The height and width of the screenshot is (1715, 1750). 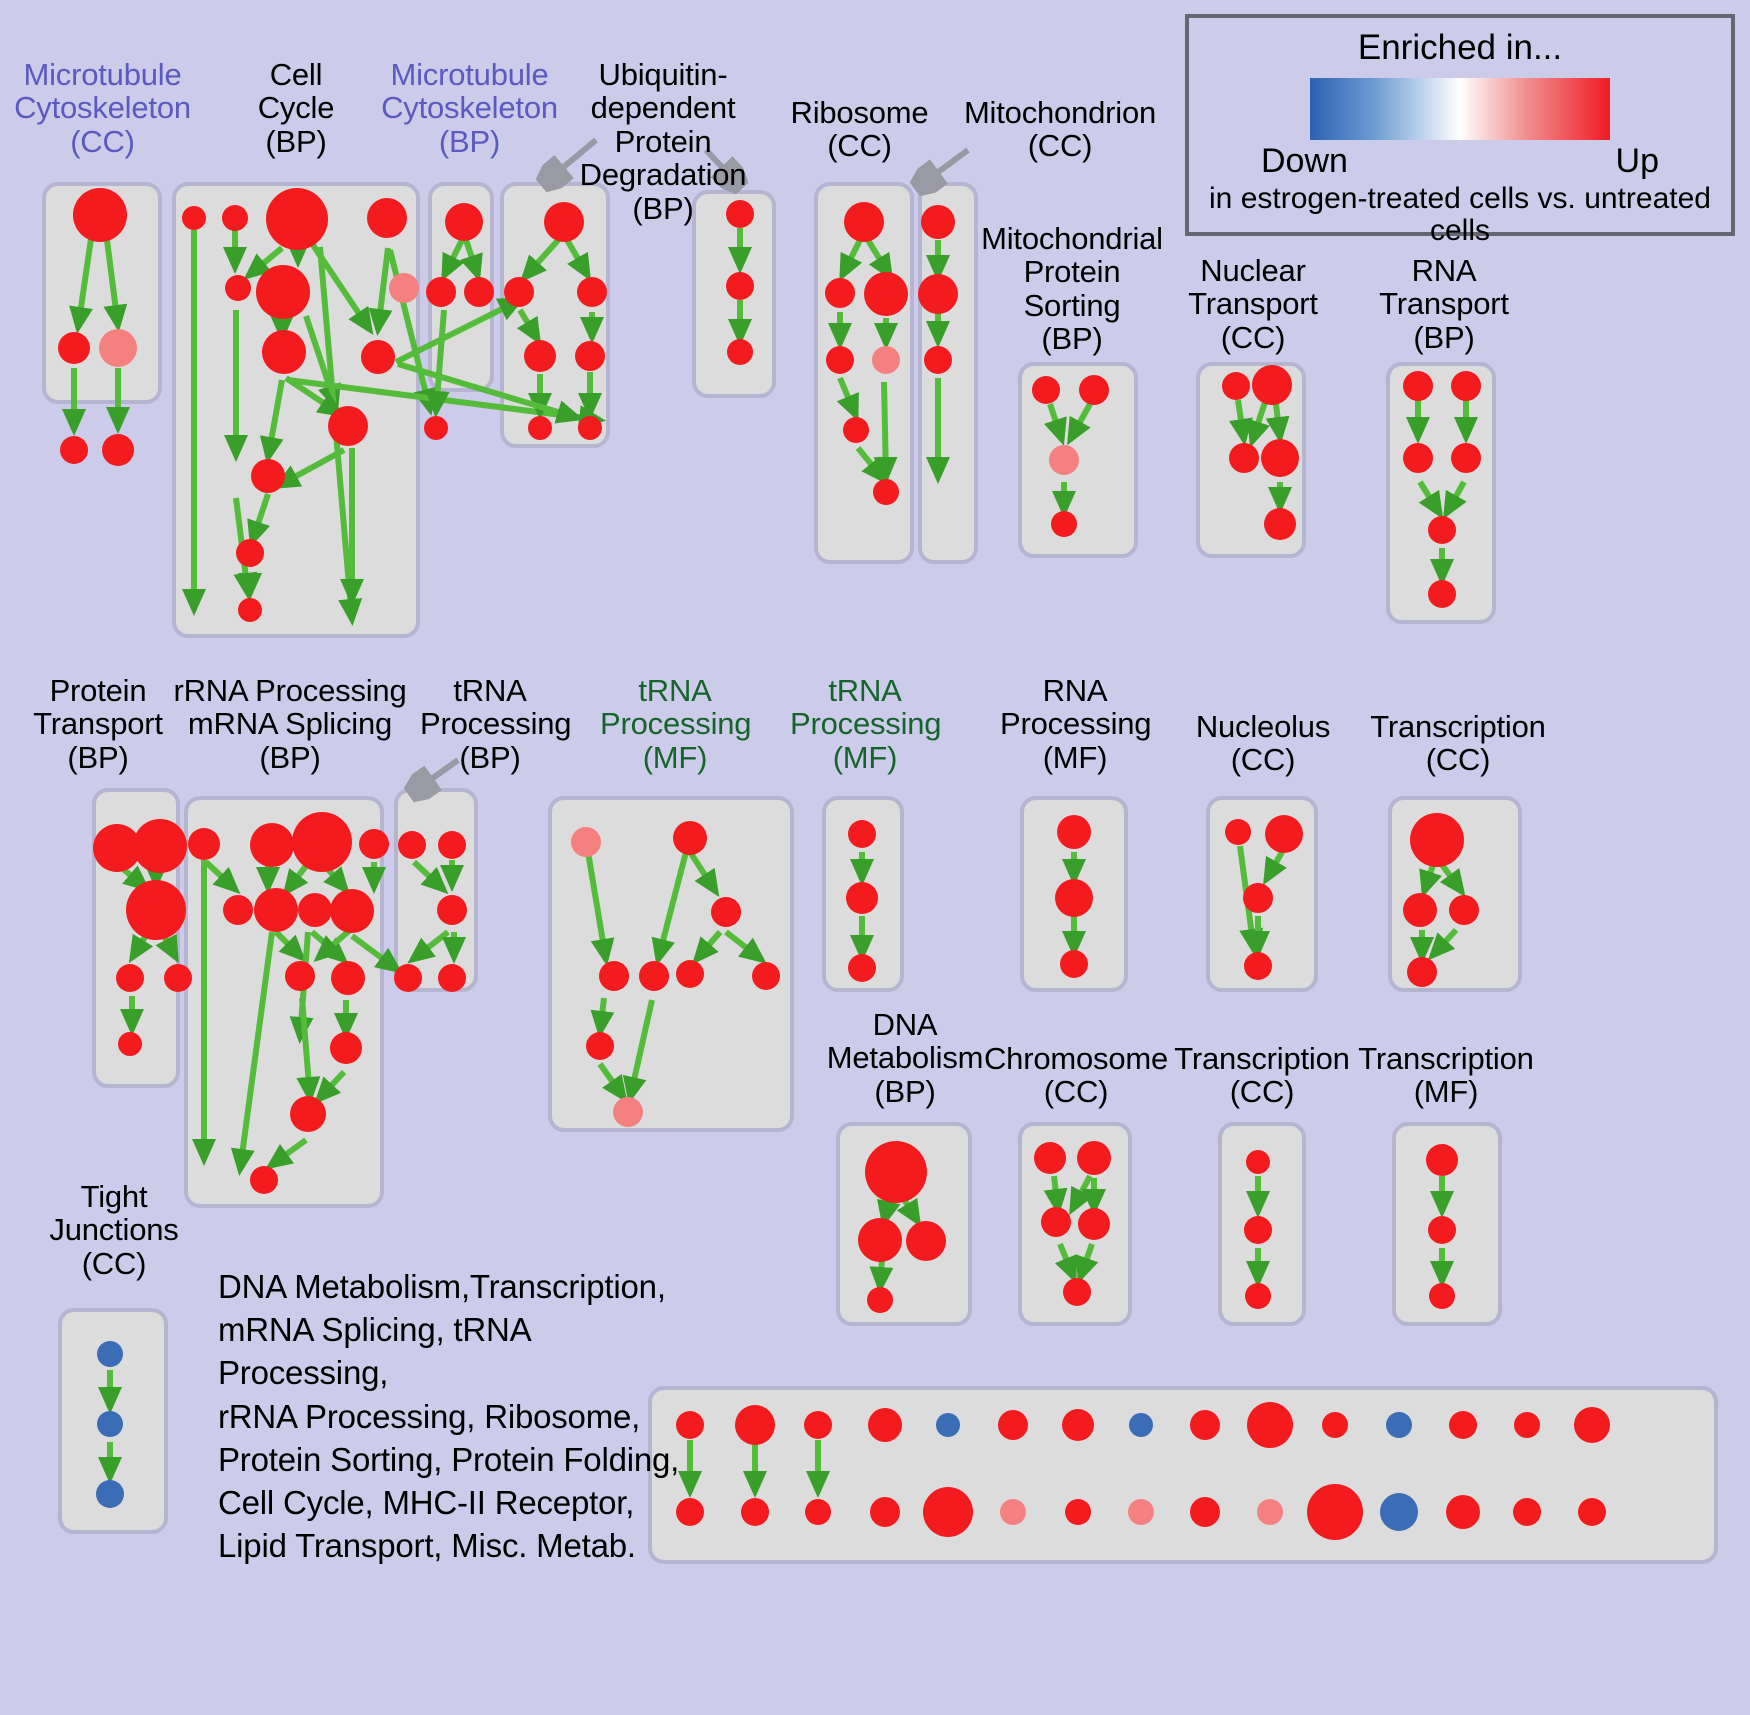 What do you see at coordinates (1263, 743) in the screenshot?
I see `label-nucleolus-cc: Nucleolus (CC)` at bounding box center [1263, 743].